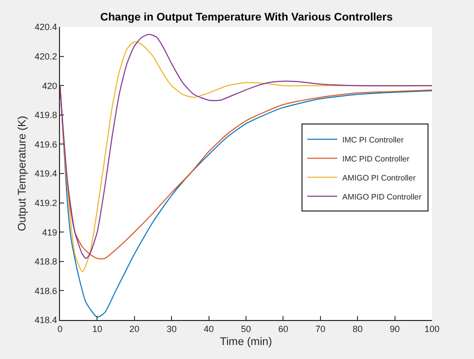 The image size is (474, 359). Describe the element at coordinates (46, 203) in the screenshot. I see `y-tick-label: 419.2` at that location.